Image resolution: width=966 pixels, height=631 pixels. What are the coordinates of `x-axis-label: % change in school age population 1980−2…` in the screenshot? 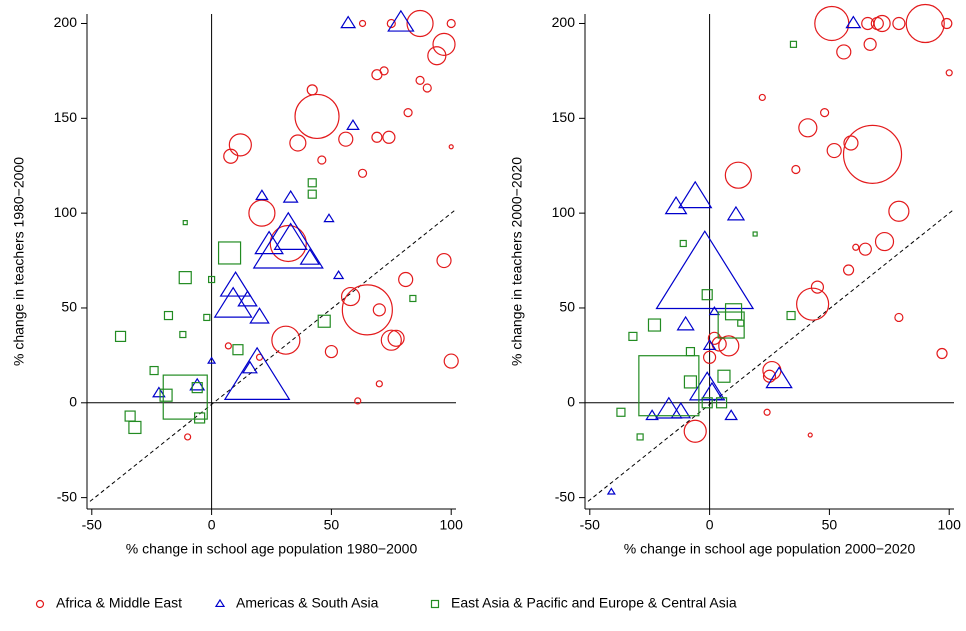 It's located at (272, 549).